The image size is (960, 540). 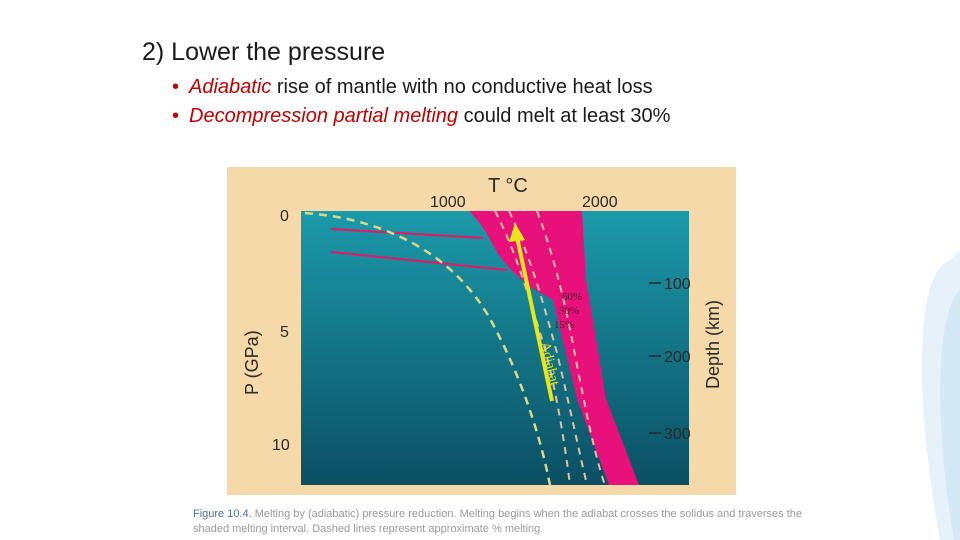 I want to click on top-axis-title: T °C, so click(x=508, y=186).